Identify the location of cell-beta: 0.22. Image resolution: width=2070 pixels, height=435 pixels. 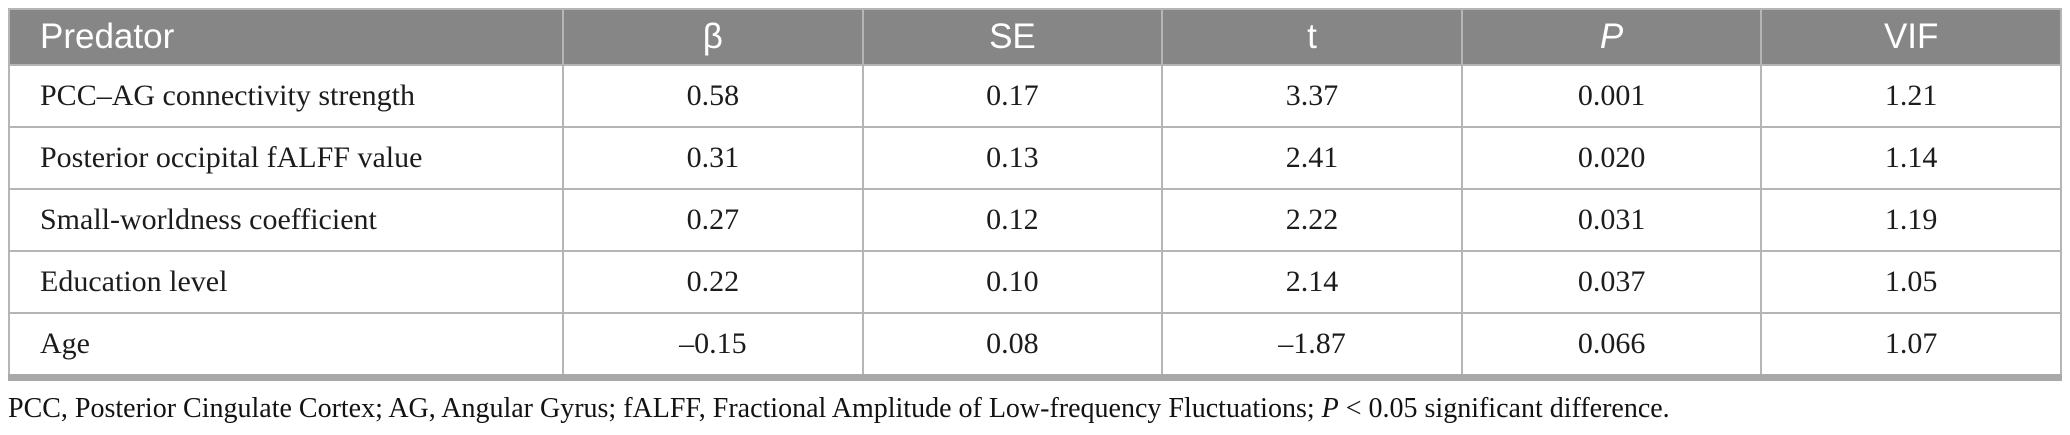
(713, 282).